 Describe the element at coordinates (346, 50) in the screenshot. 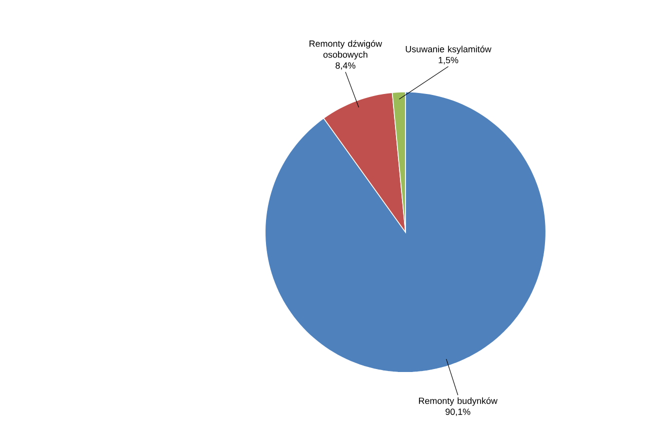

I see `slice-label: Remonty dźwigów osobowych` at that location.